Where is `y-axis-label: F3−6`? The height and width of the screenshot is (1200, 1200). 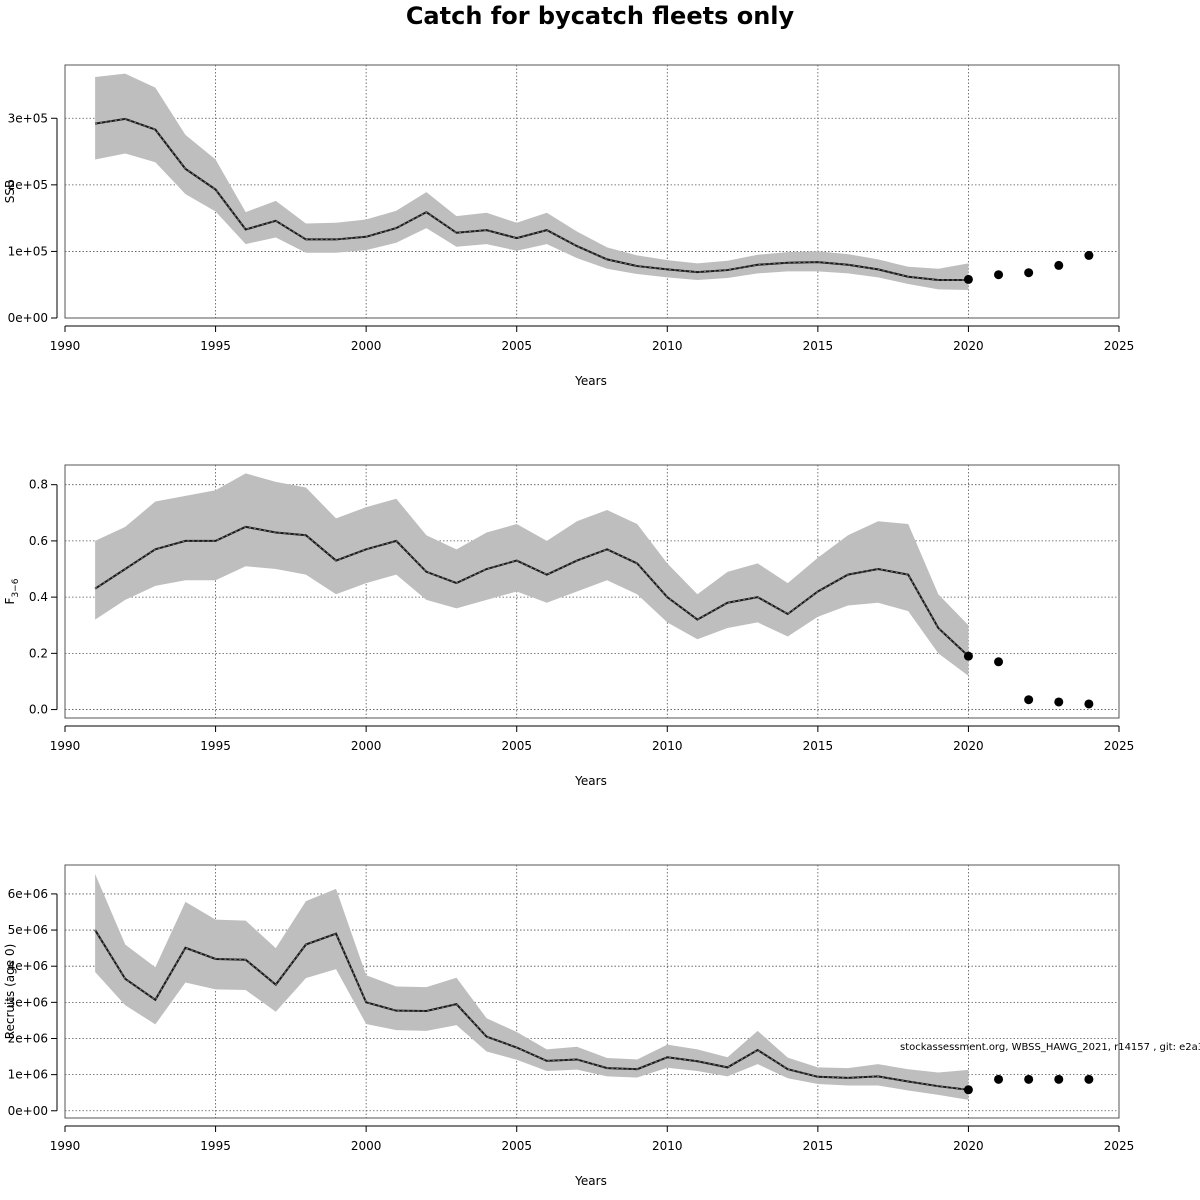
y-axis-label: F3−6 is located at coordinates (12, 591).